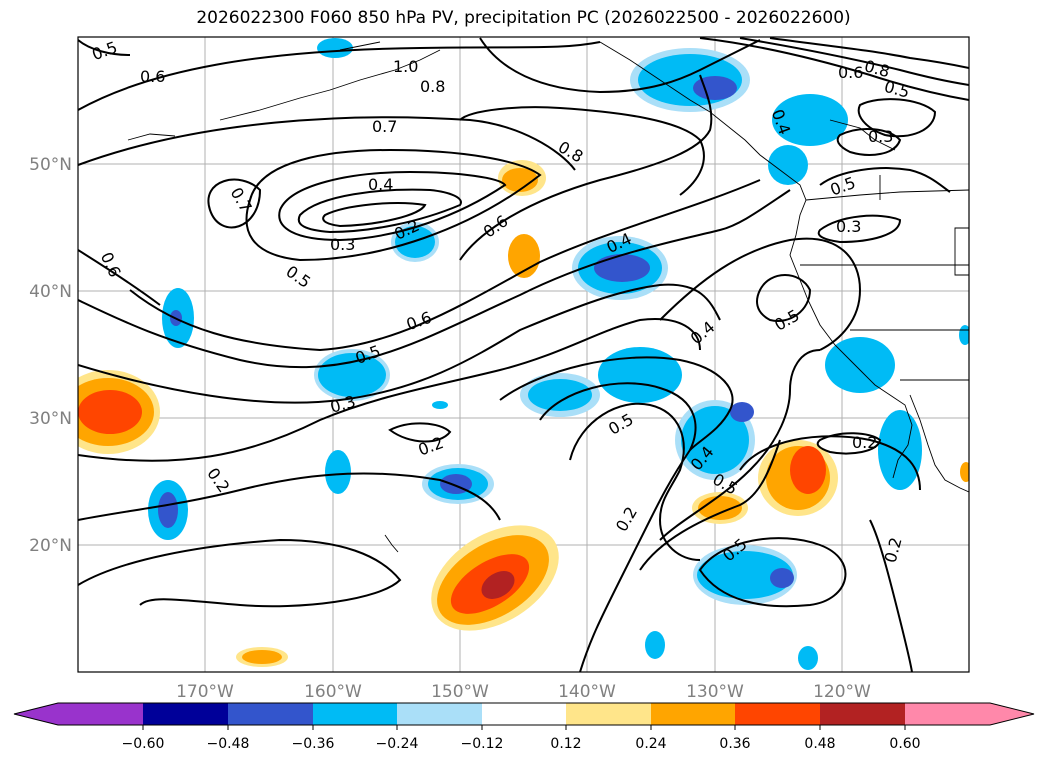  Describe the element at coordinates (36, 714) in the screenshot. I see `colorbar-extend-min` at that location.